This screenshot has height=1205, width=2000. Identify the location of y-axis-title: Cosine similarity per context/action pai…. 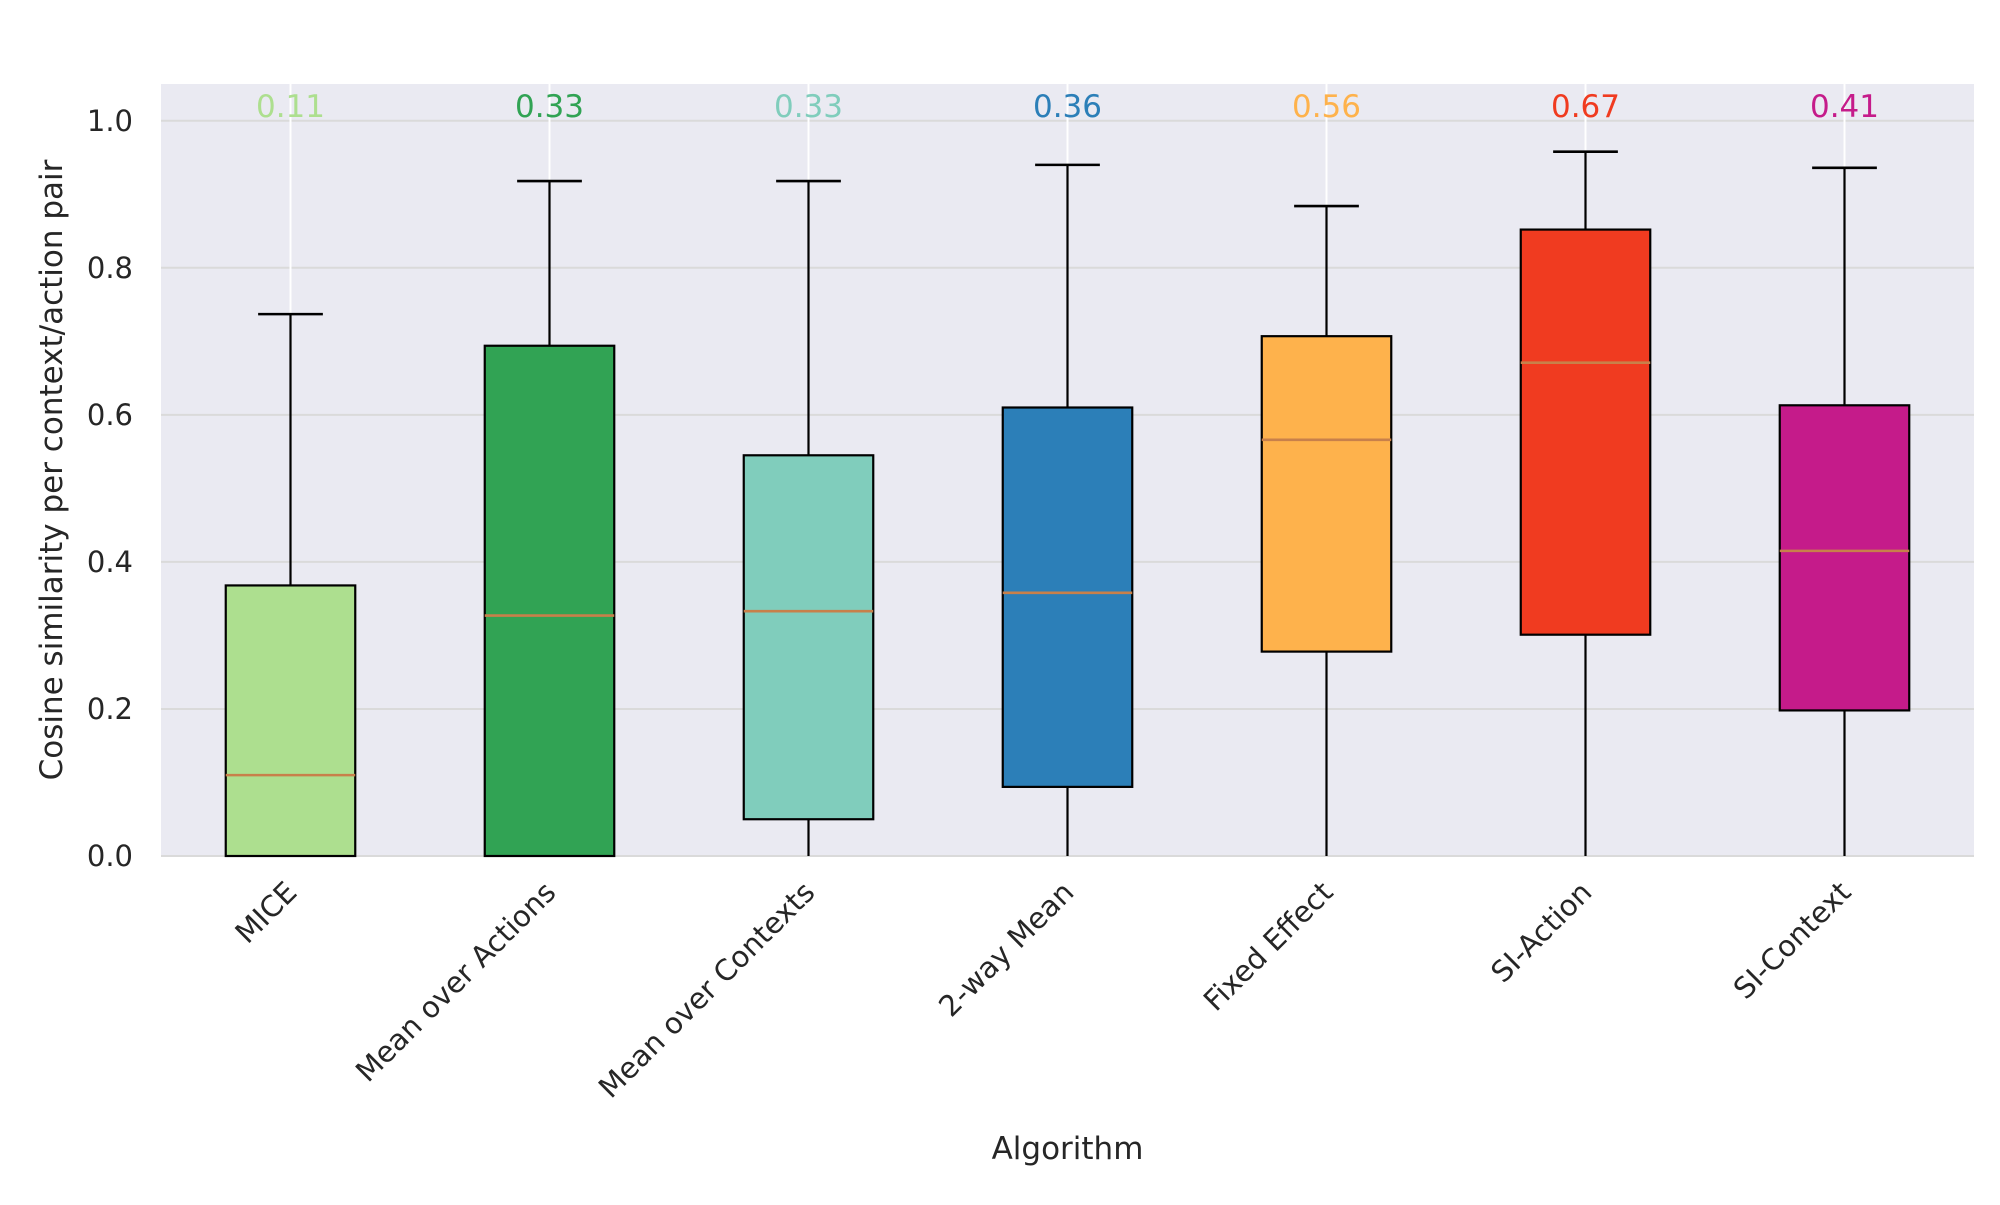
(52, 469).